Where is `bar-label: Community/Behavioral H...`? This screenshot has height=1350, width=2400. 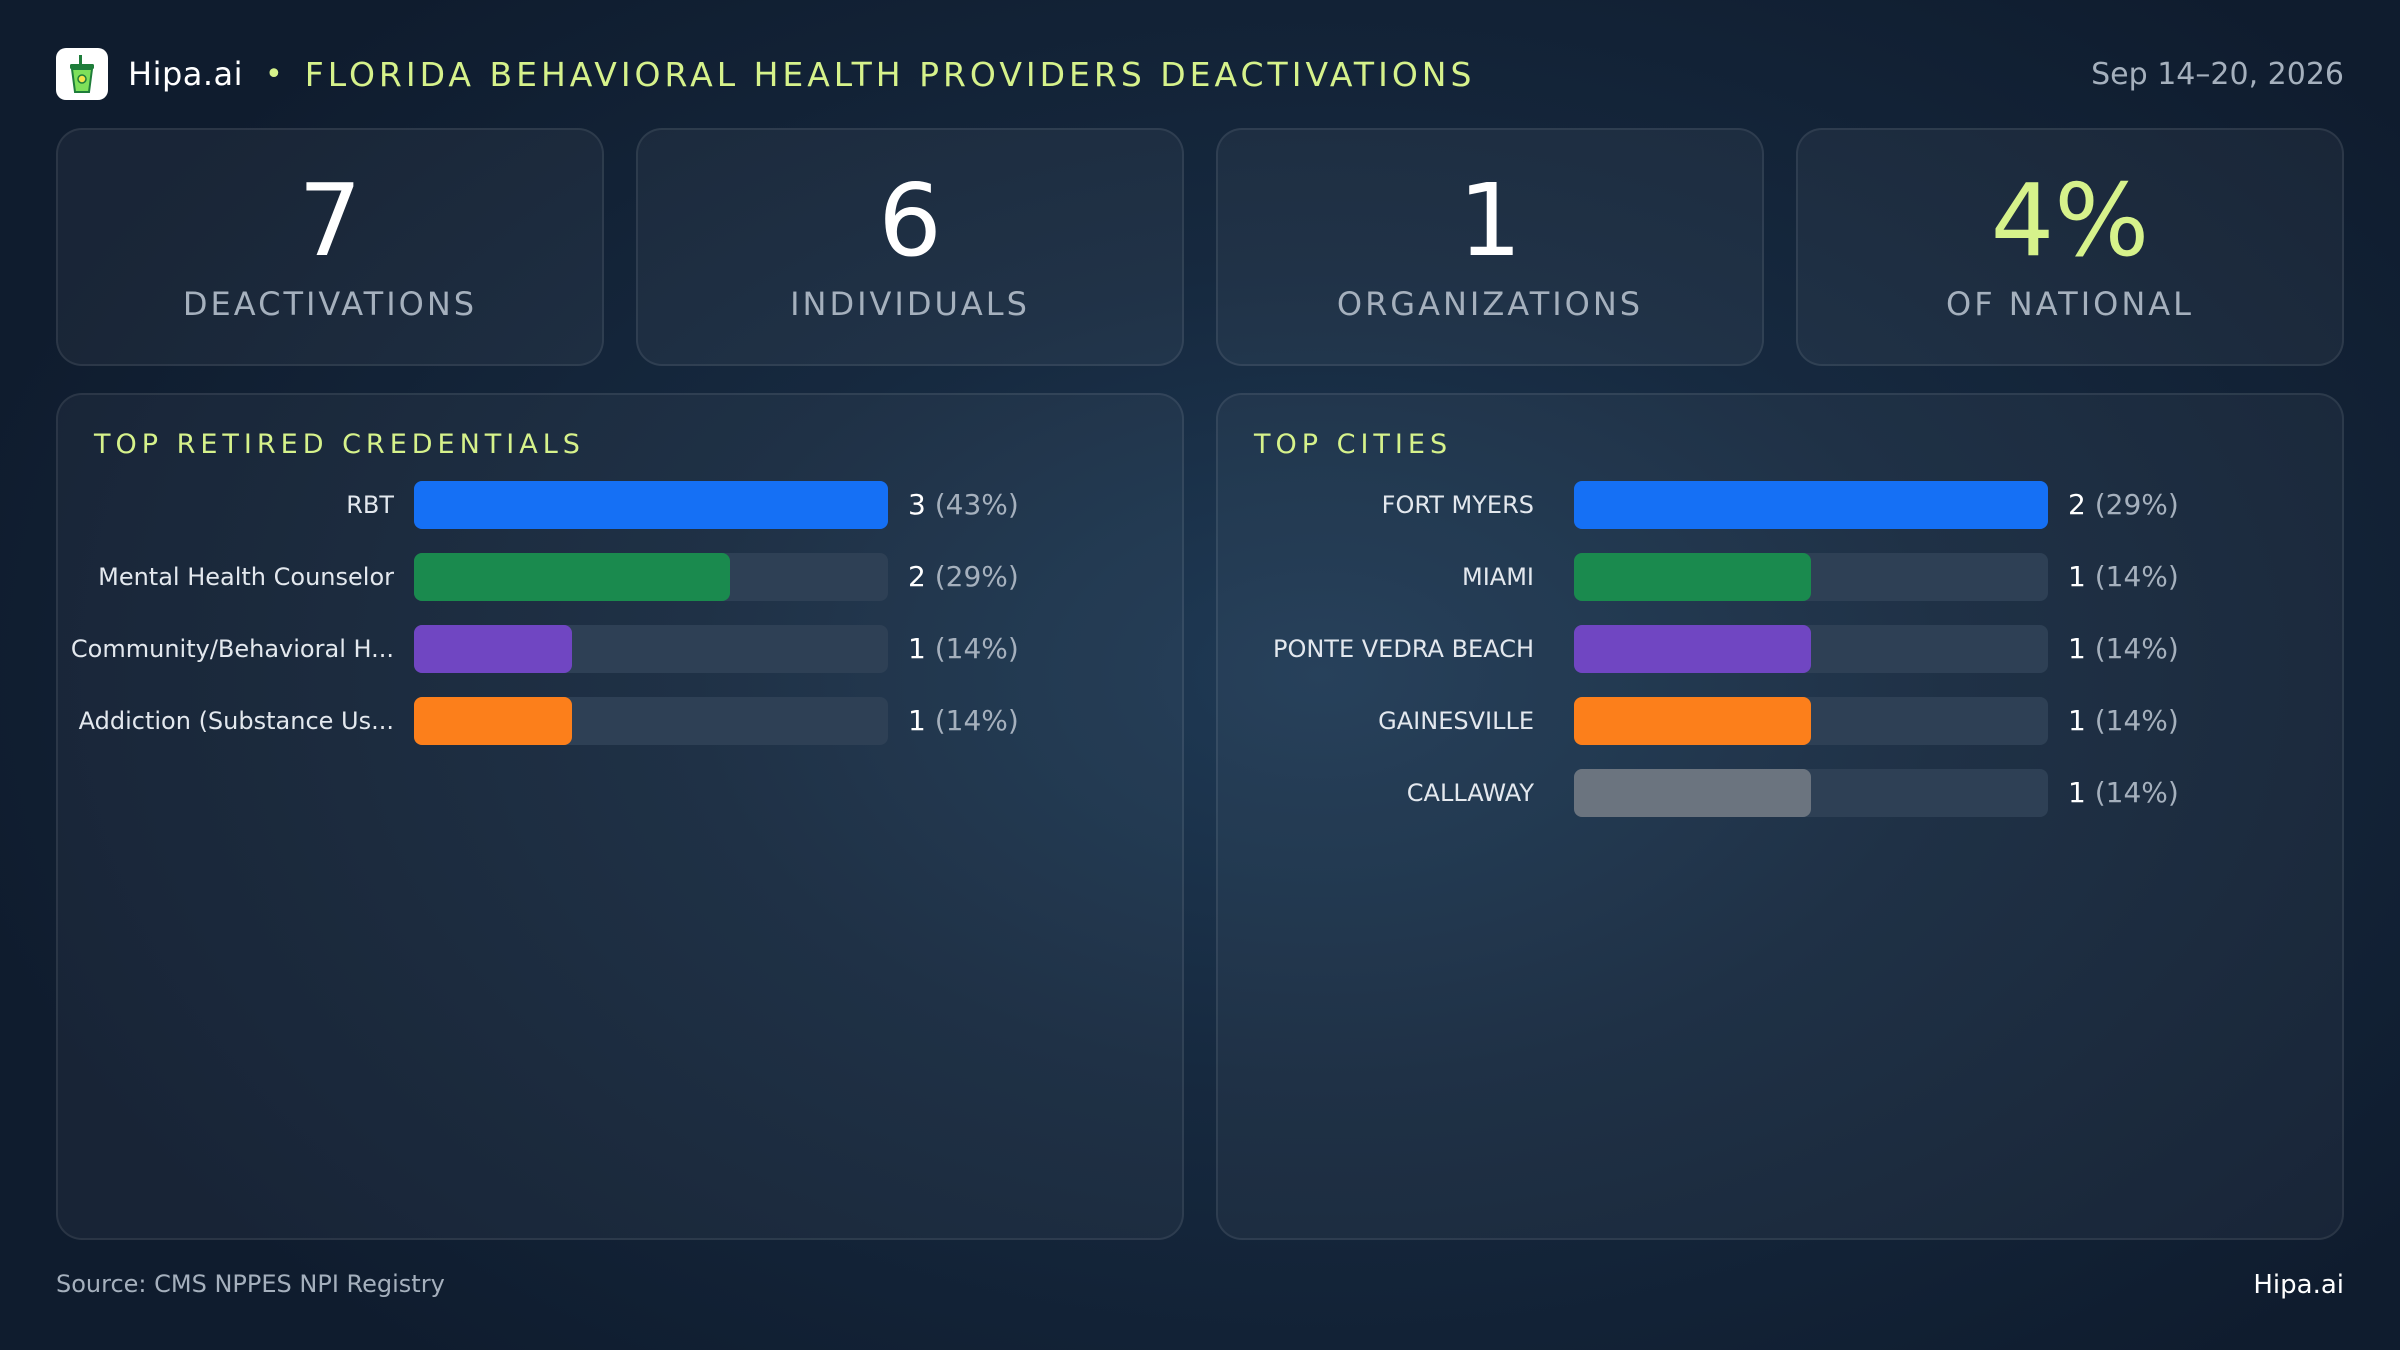 bar-label: Community/Behavioral H... is located at coordinates (232, 649).